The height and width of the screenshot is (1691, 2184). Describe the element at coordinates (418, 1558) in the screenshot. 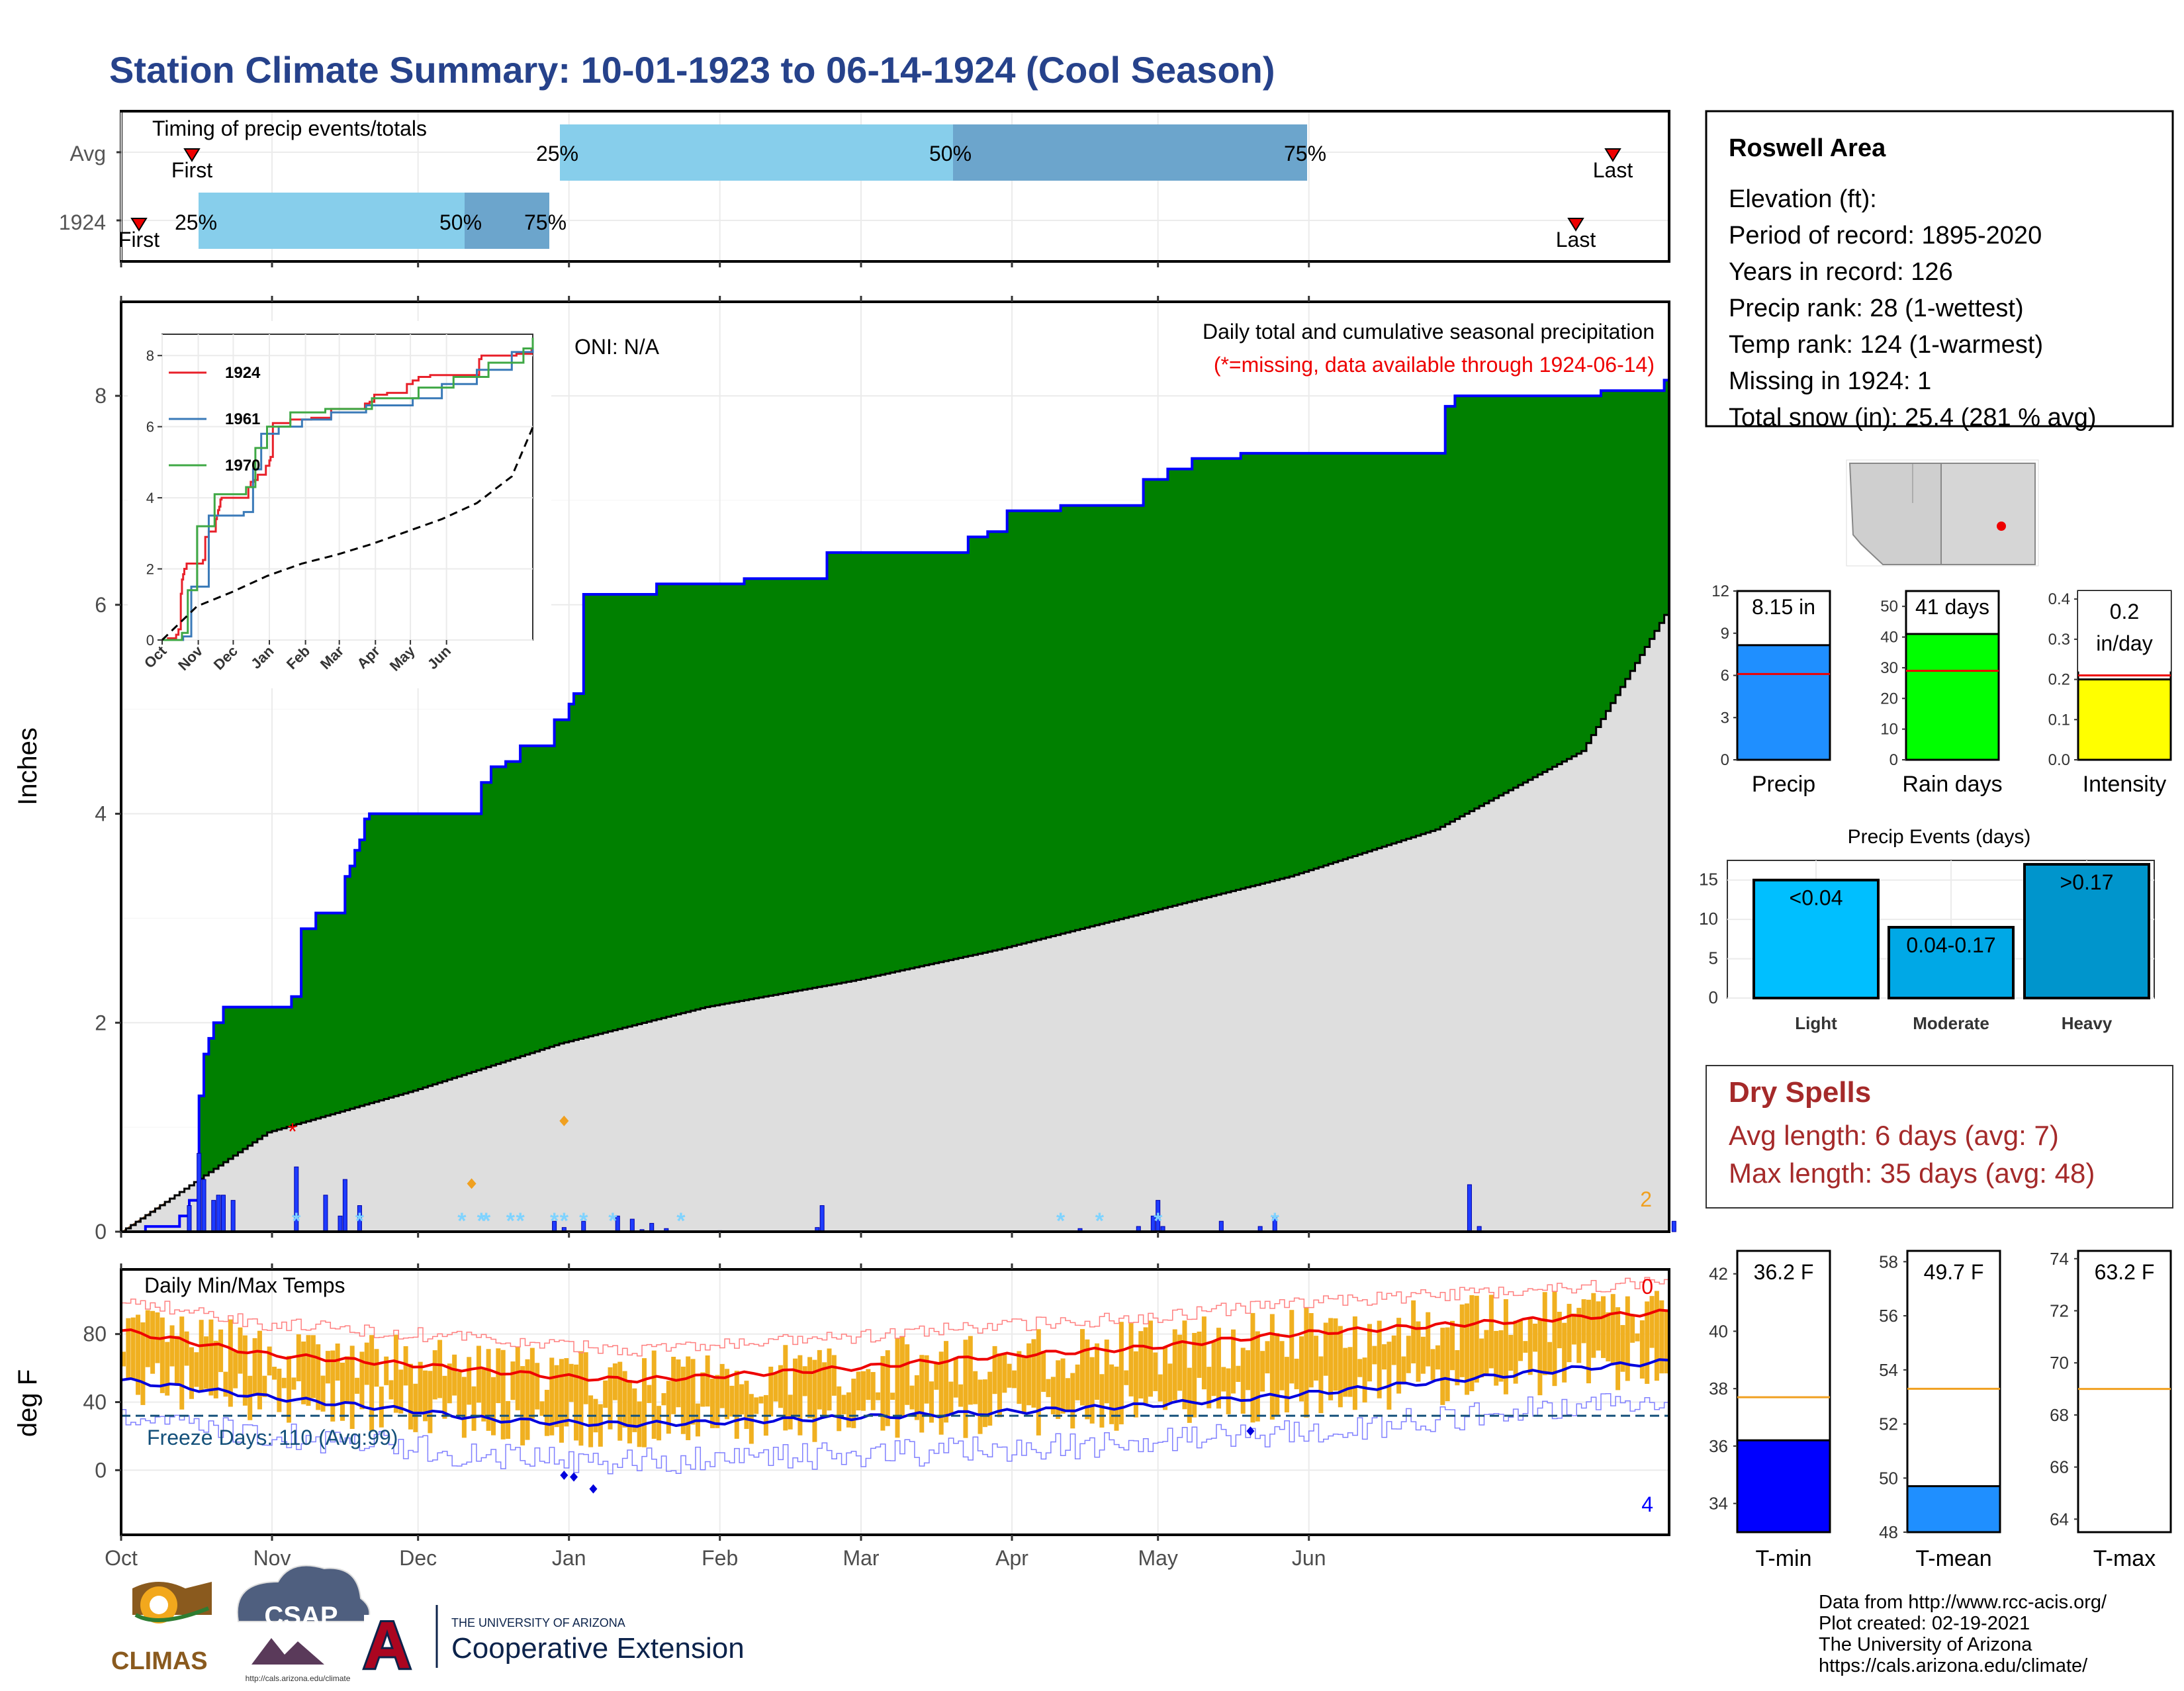

I see `month-label: Dec` at that location.